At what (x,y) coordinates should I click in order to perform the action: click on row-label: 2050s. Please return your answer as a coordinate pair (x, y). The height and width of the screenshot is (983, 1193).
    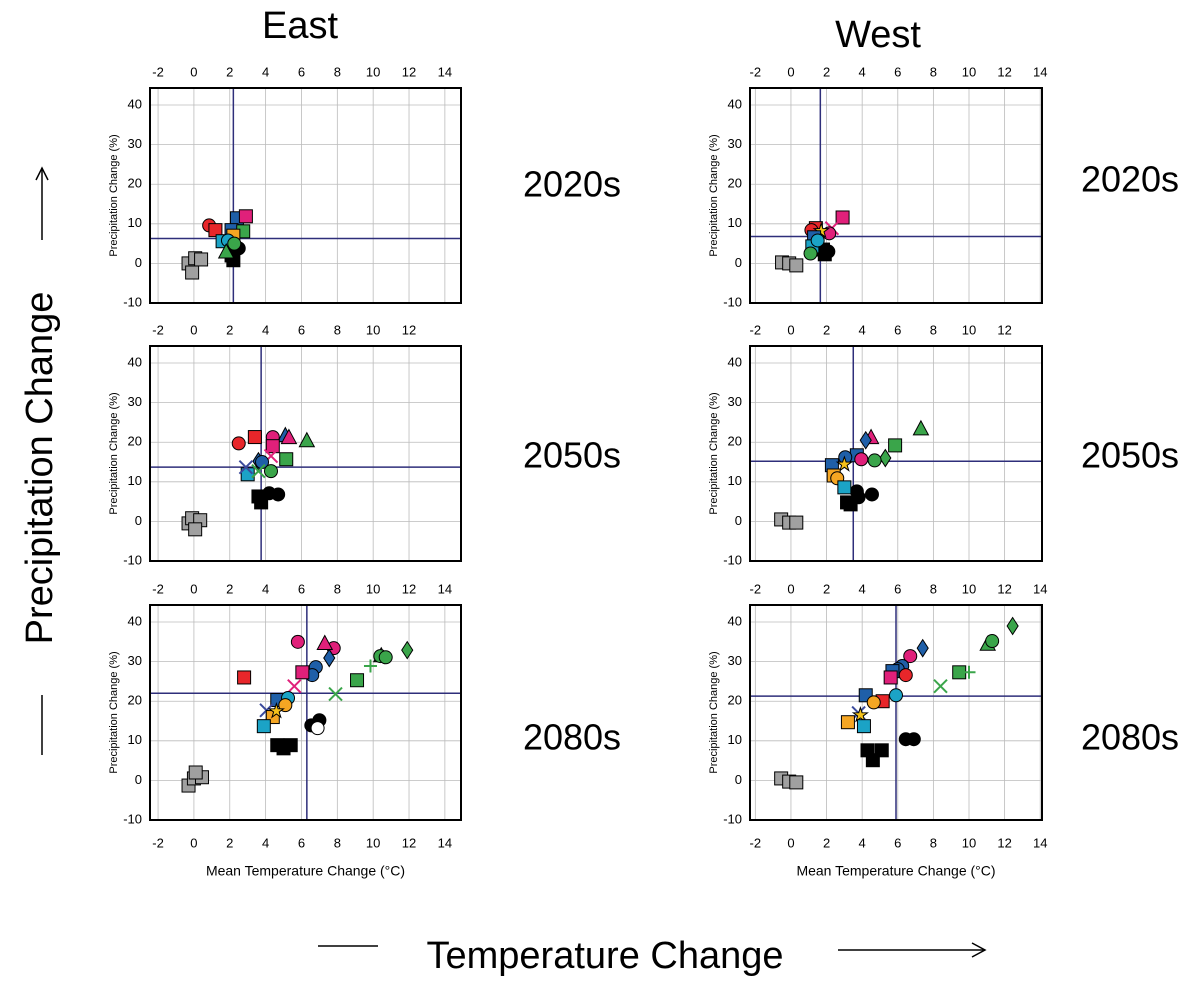
    Looking at the image, I should click on (1130, 455).